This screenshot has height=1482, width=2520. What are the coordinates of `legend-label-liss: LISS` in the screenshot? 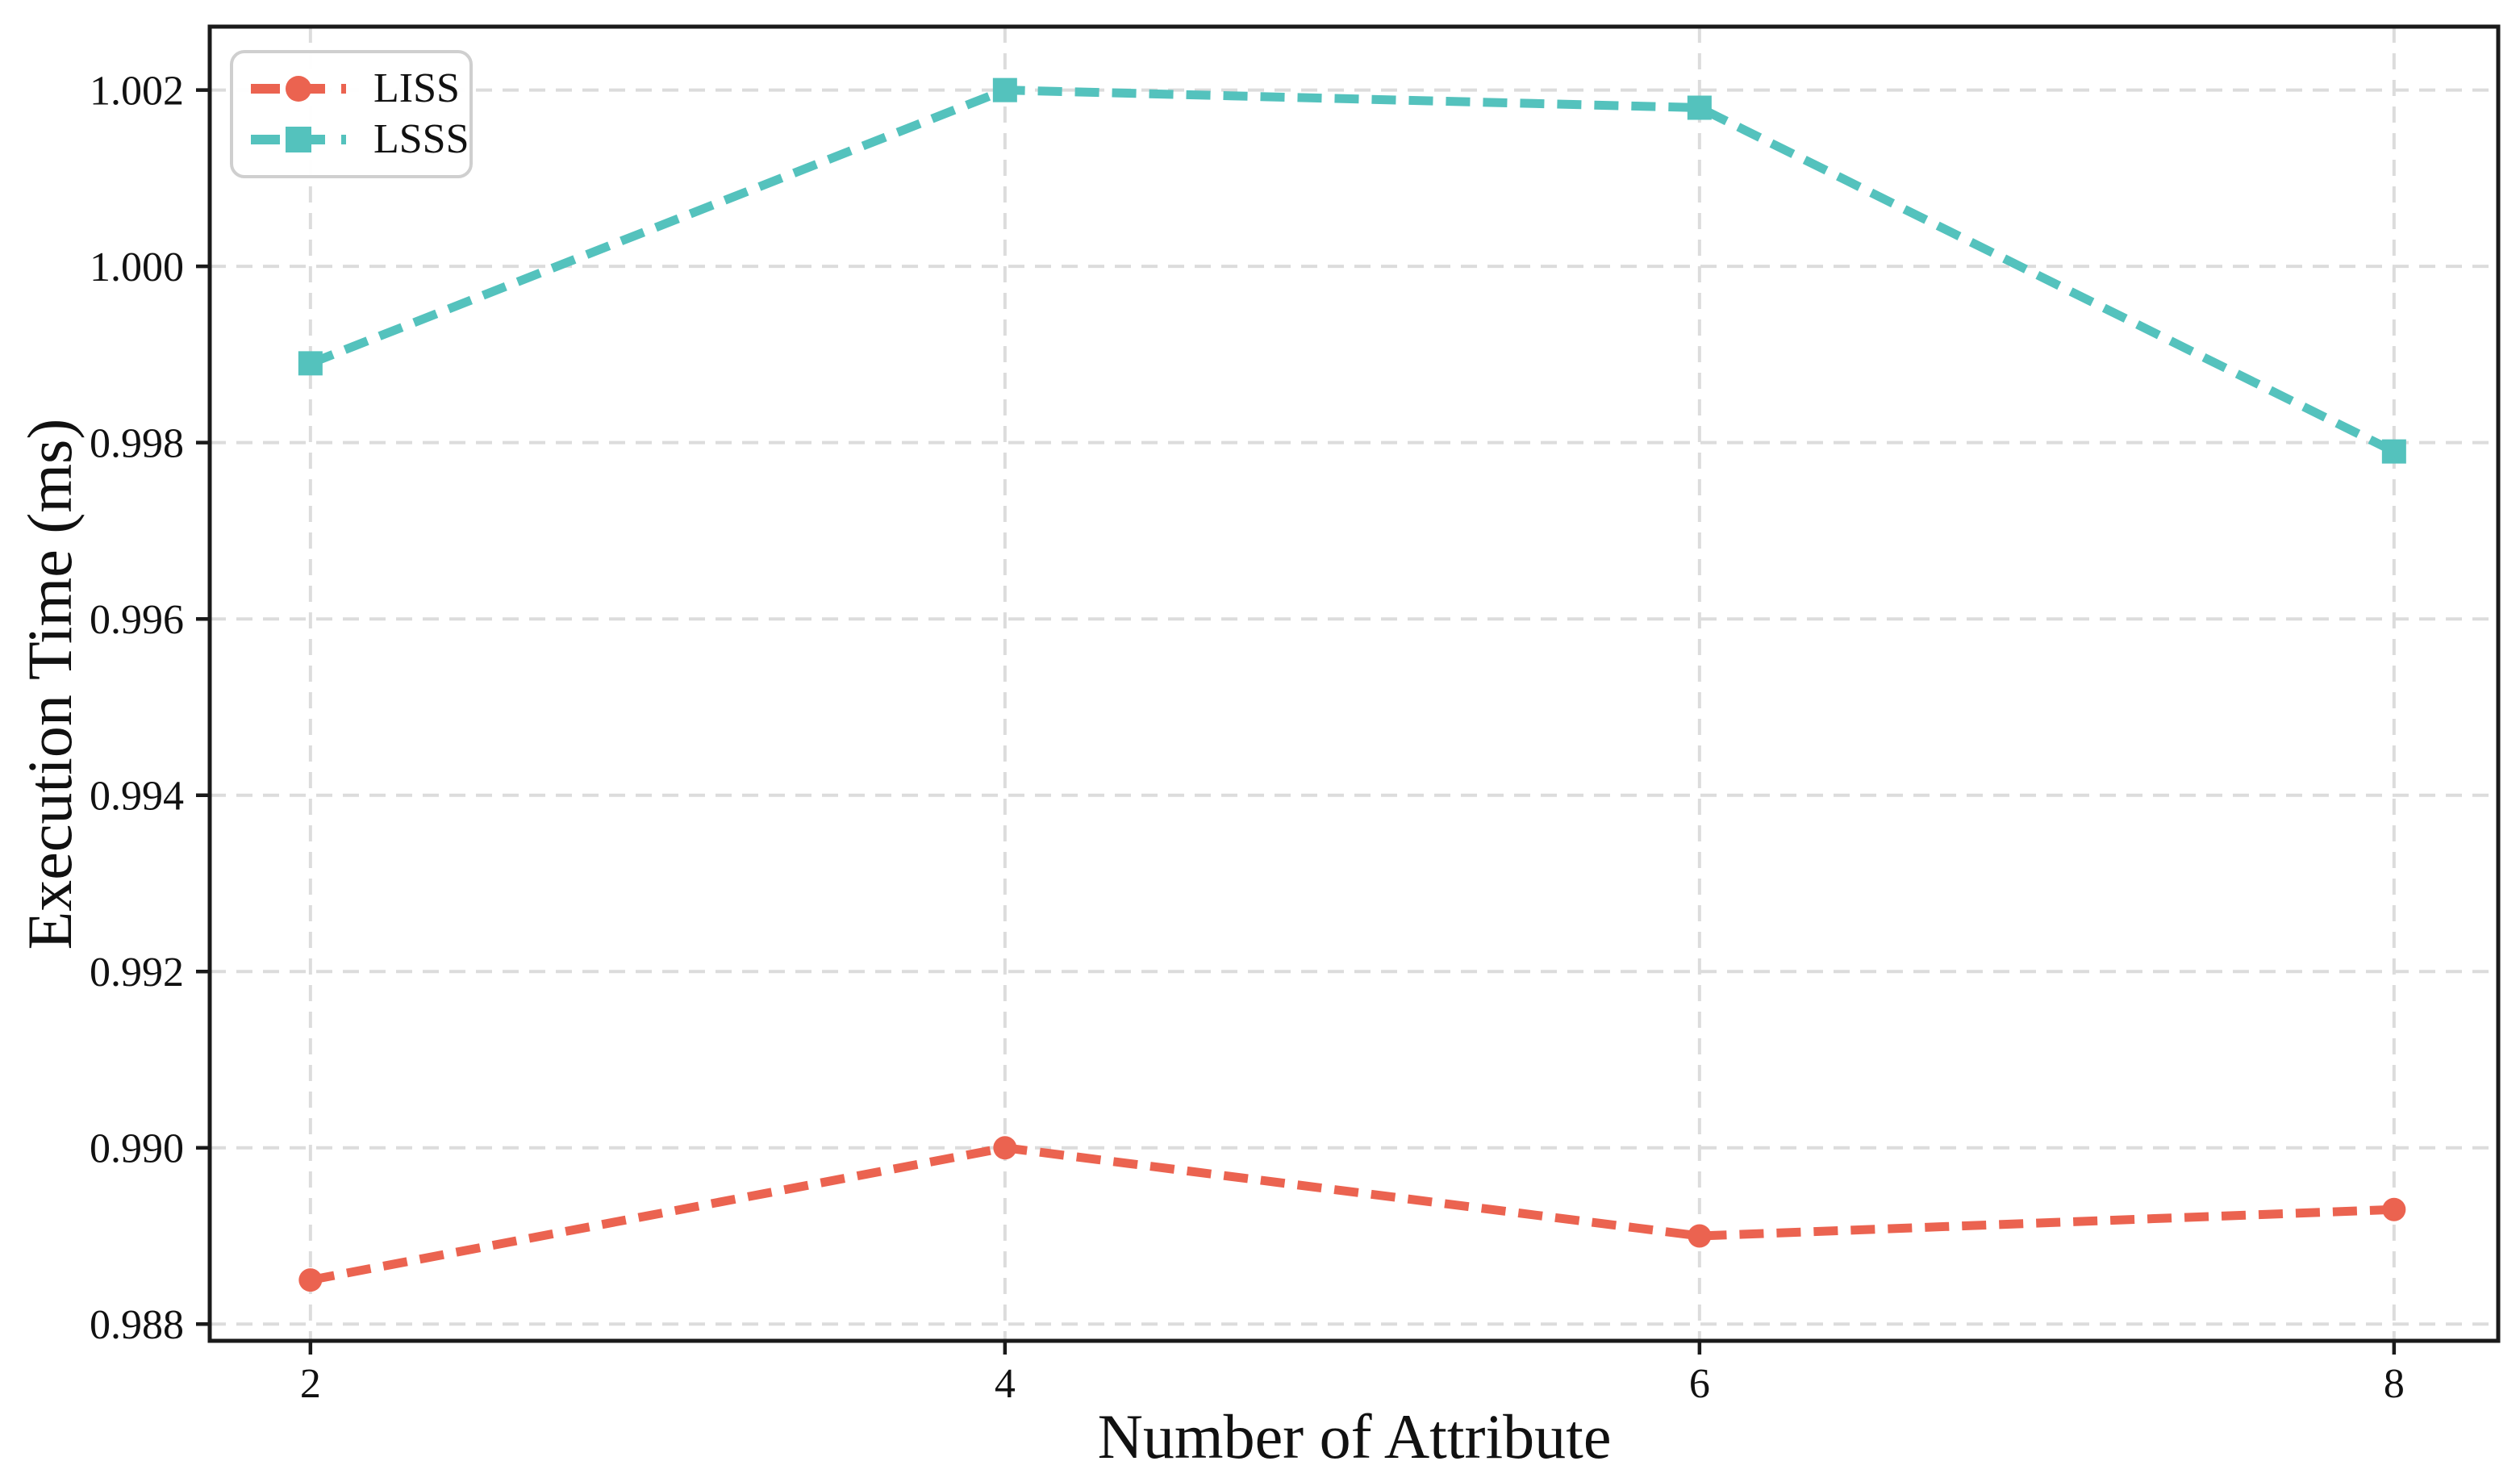 It's located at (416, 88).